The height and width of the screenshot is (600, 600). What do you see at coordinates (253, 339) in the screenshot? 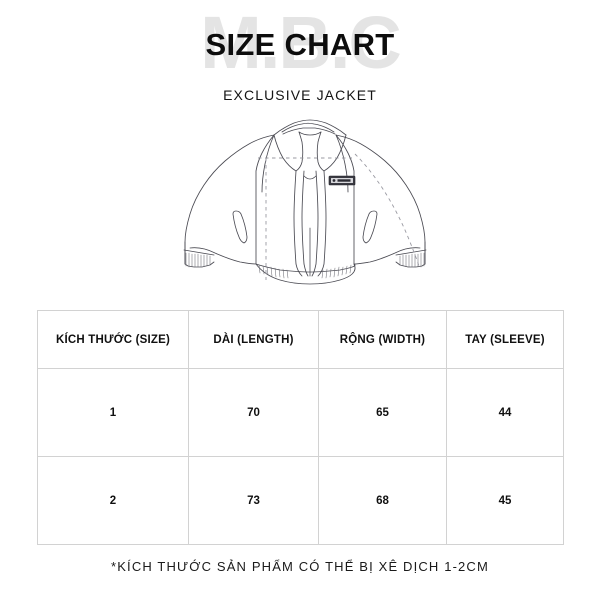
I see `column-header-length: DÀI (LENGTH)` at bounding box center [253, 339].